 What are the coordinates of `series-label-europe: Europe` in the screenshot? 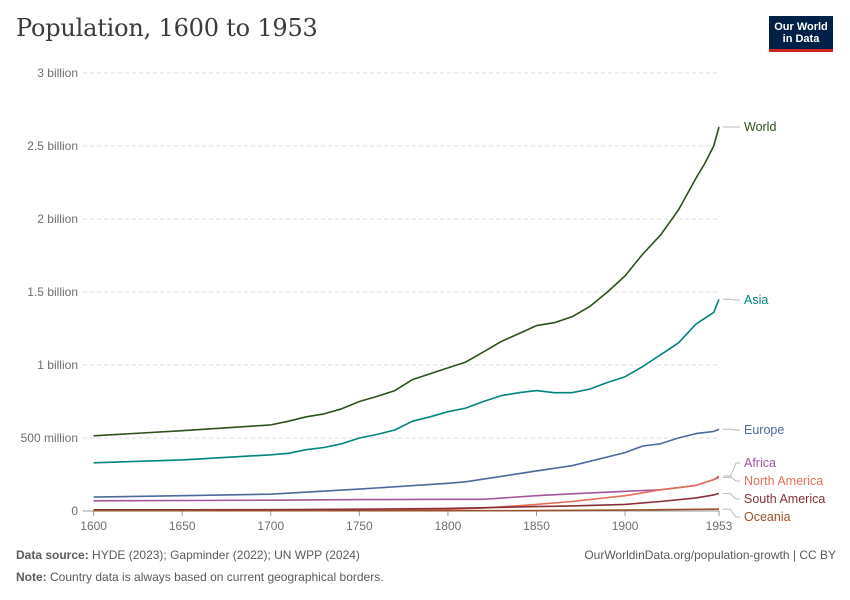 It's located at (764, 430).